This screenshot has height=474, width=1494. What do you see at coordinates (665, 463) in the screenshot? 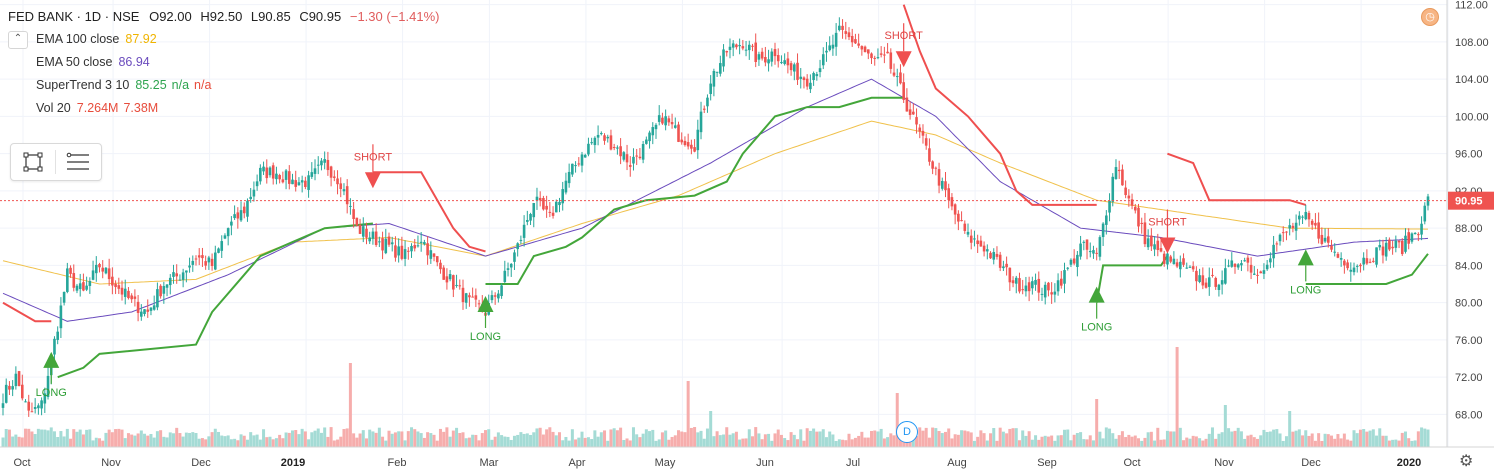
I see `time-axis-label: May` at bounding box center [665, 463].